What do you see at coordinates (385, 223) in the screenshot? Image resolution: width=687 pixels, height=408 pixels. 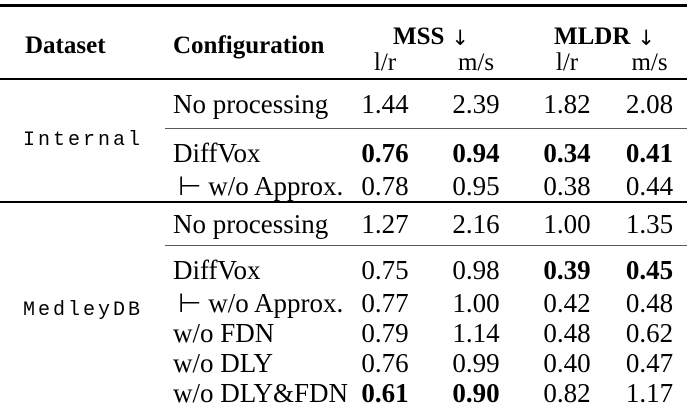 I see `metric-value: 1.27` at bounding box center [385, 223].